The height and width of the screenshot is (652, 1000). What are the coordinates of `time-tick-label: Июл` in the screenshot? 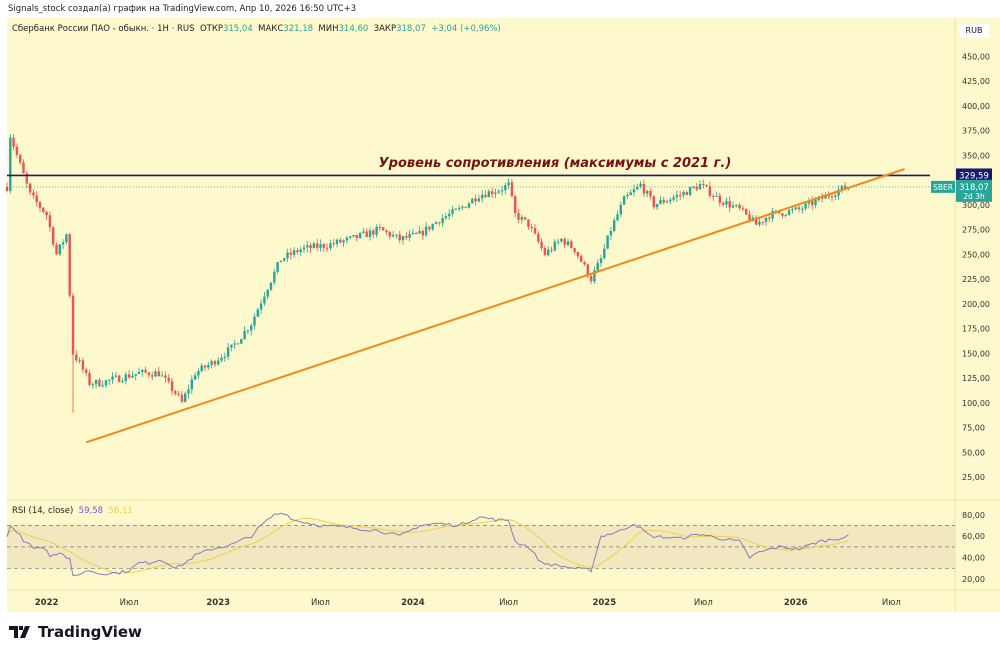 It's located at (320, 603).